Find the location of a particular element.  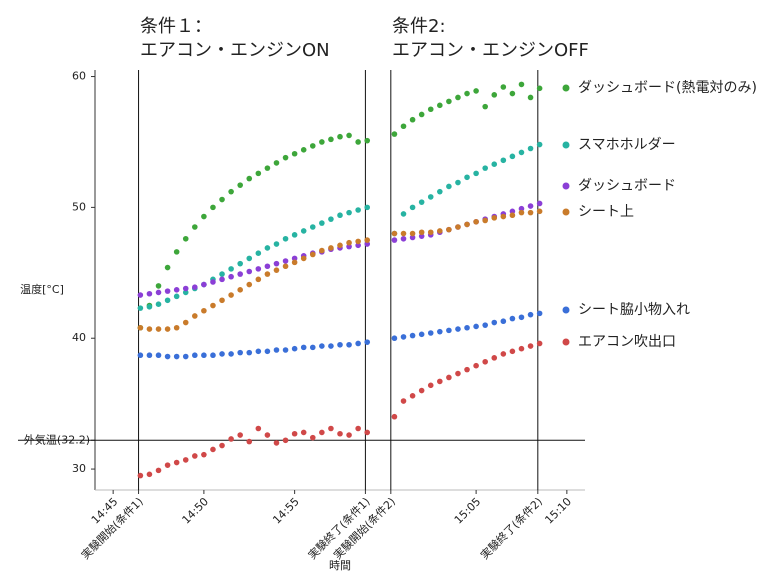

y-tick-label: 外気温(32.2) is located at coordinates (57, 439).